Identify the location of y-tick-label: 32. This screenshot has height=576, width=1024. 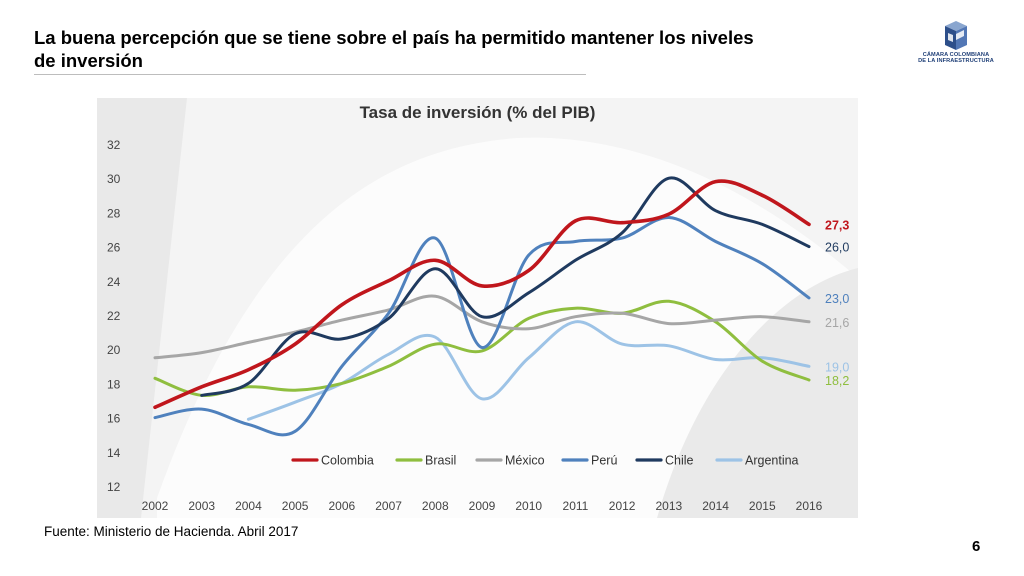
(114, 145).